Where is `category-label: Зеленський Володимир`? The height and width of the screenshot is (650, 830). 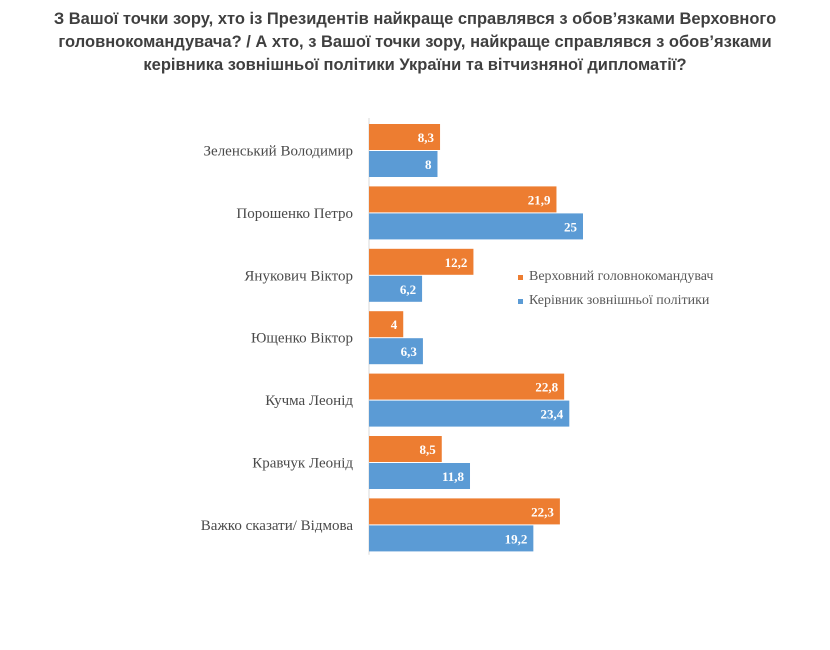 category-label: Зеленський Володимир is located at coordinates (278, 152).